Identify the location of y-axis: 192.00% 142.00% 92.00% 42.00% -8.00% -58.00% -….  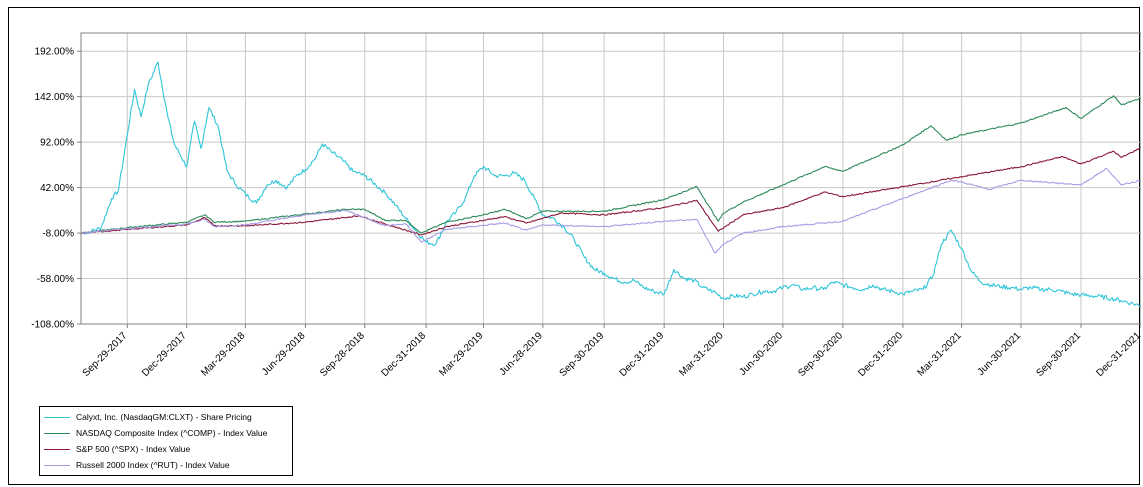
(52, 189).